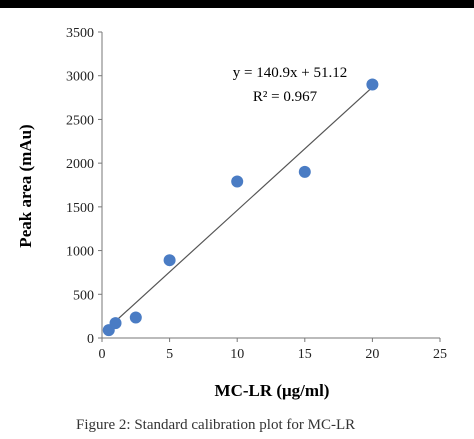  I want to click on y-tick-label: 2000, so click(80, 164).